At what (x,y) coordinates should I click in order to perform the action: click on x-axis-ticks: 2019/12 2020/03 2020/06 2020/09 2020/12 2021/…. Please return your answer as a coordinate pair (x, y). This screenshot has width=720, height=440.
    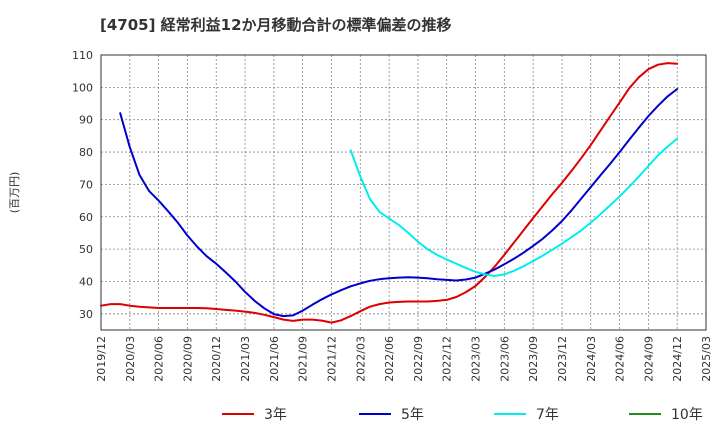
    Looking at the image, I should click on (404, 359).